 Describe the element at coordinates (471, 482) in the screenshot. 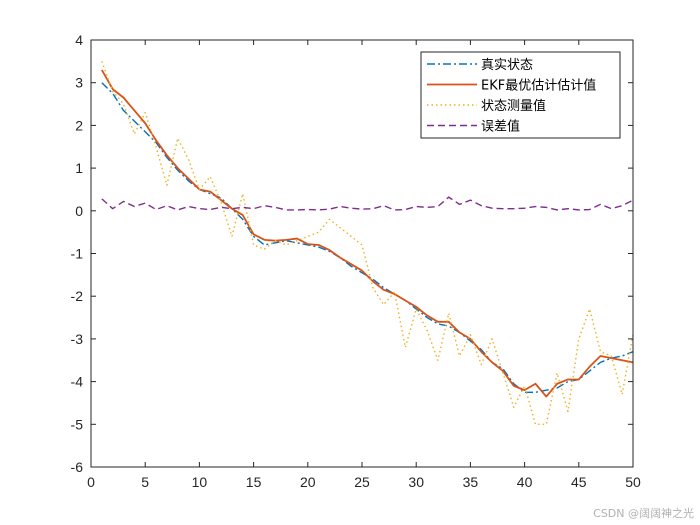

I see `x-tick-label: 35` at that location.